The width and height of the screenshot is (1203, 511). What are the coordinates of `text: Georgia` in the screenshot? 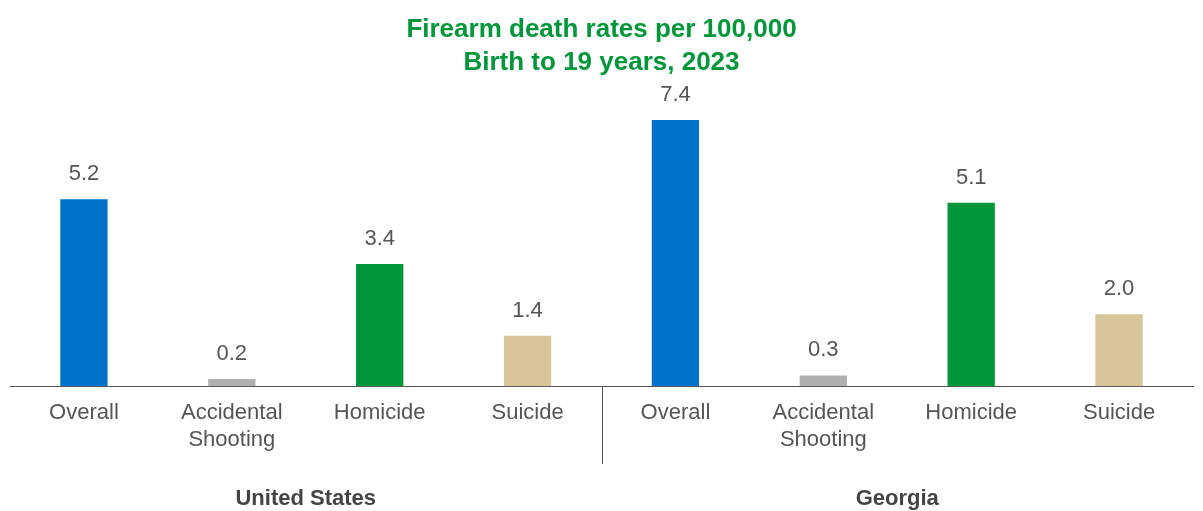 It's located at (897, 498).